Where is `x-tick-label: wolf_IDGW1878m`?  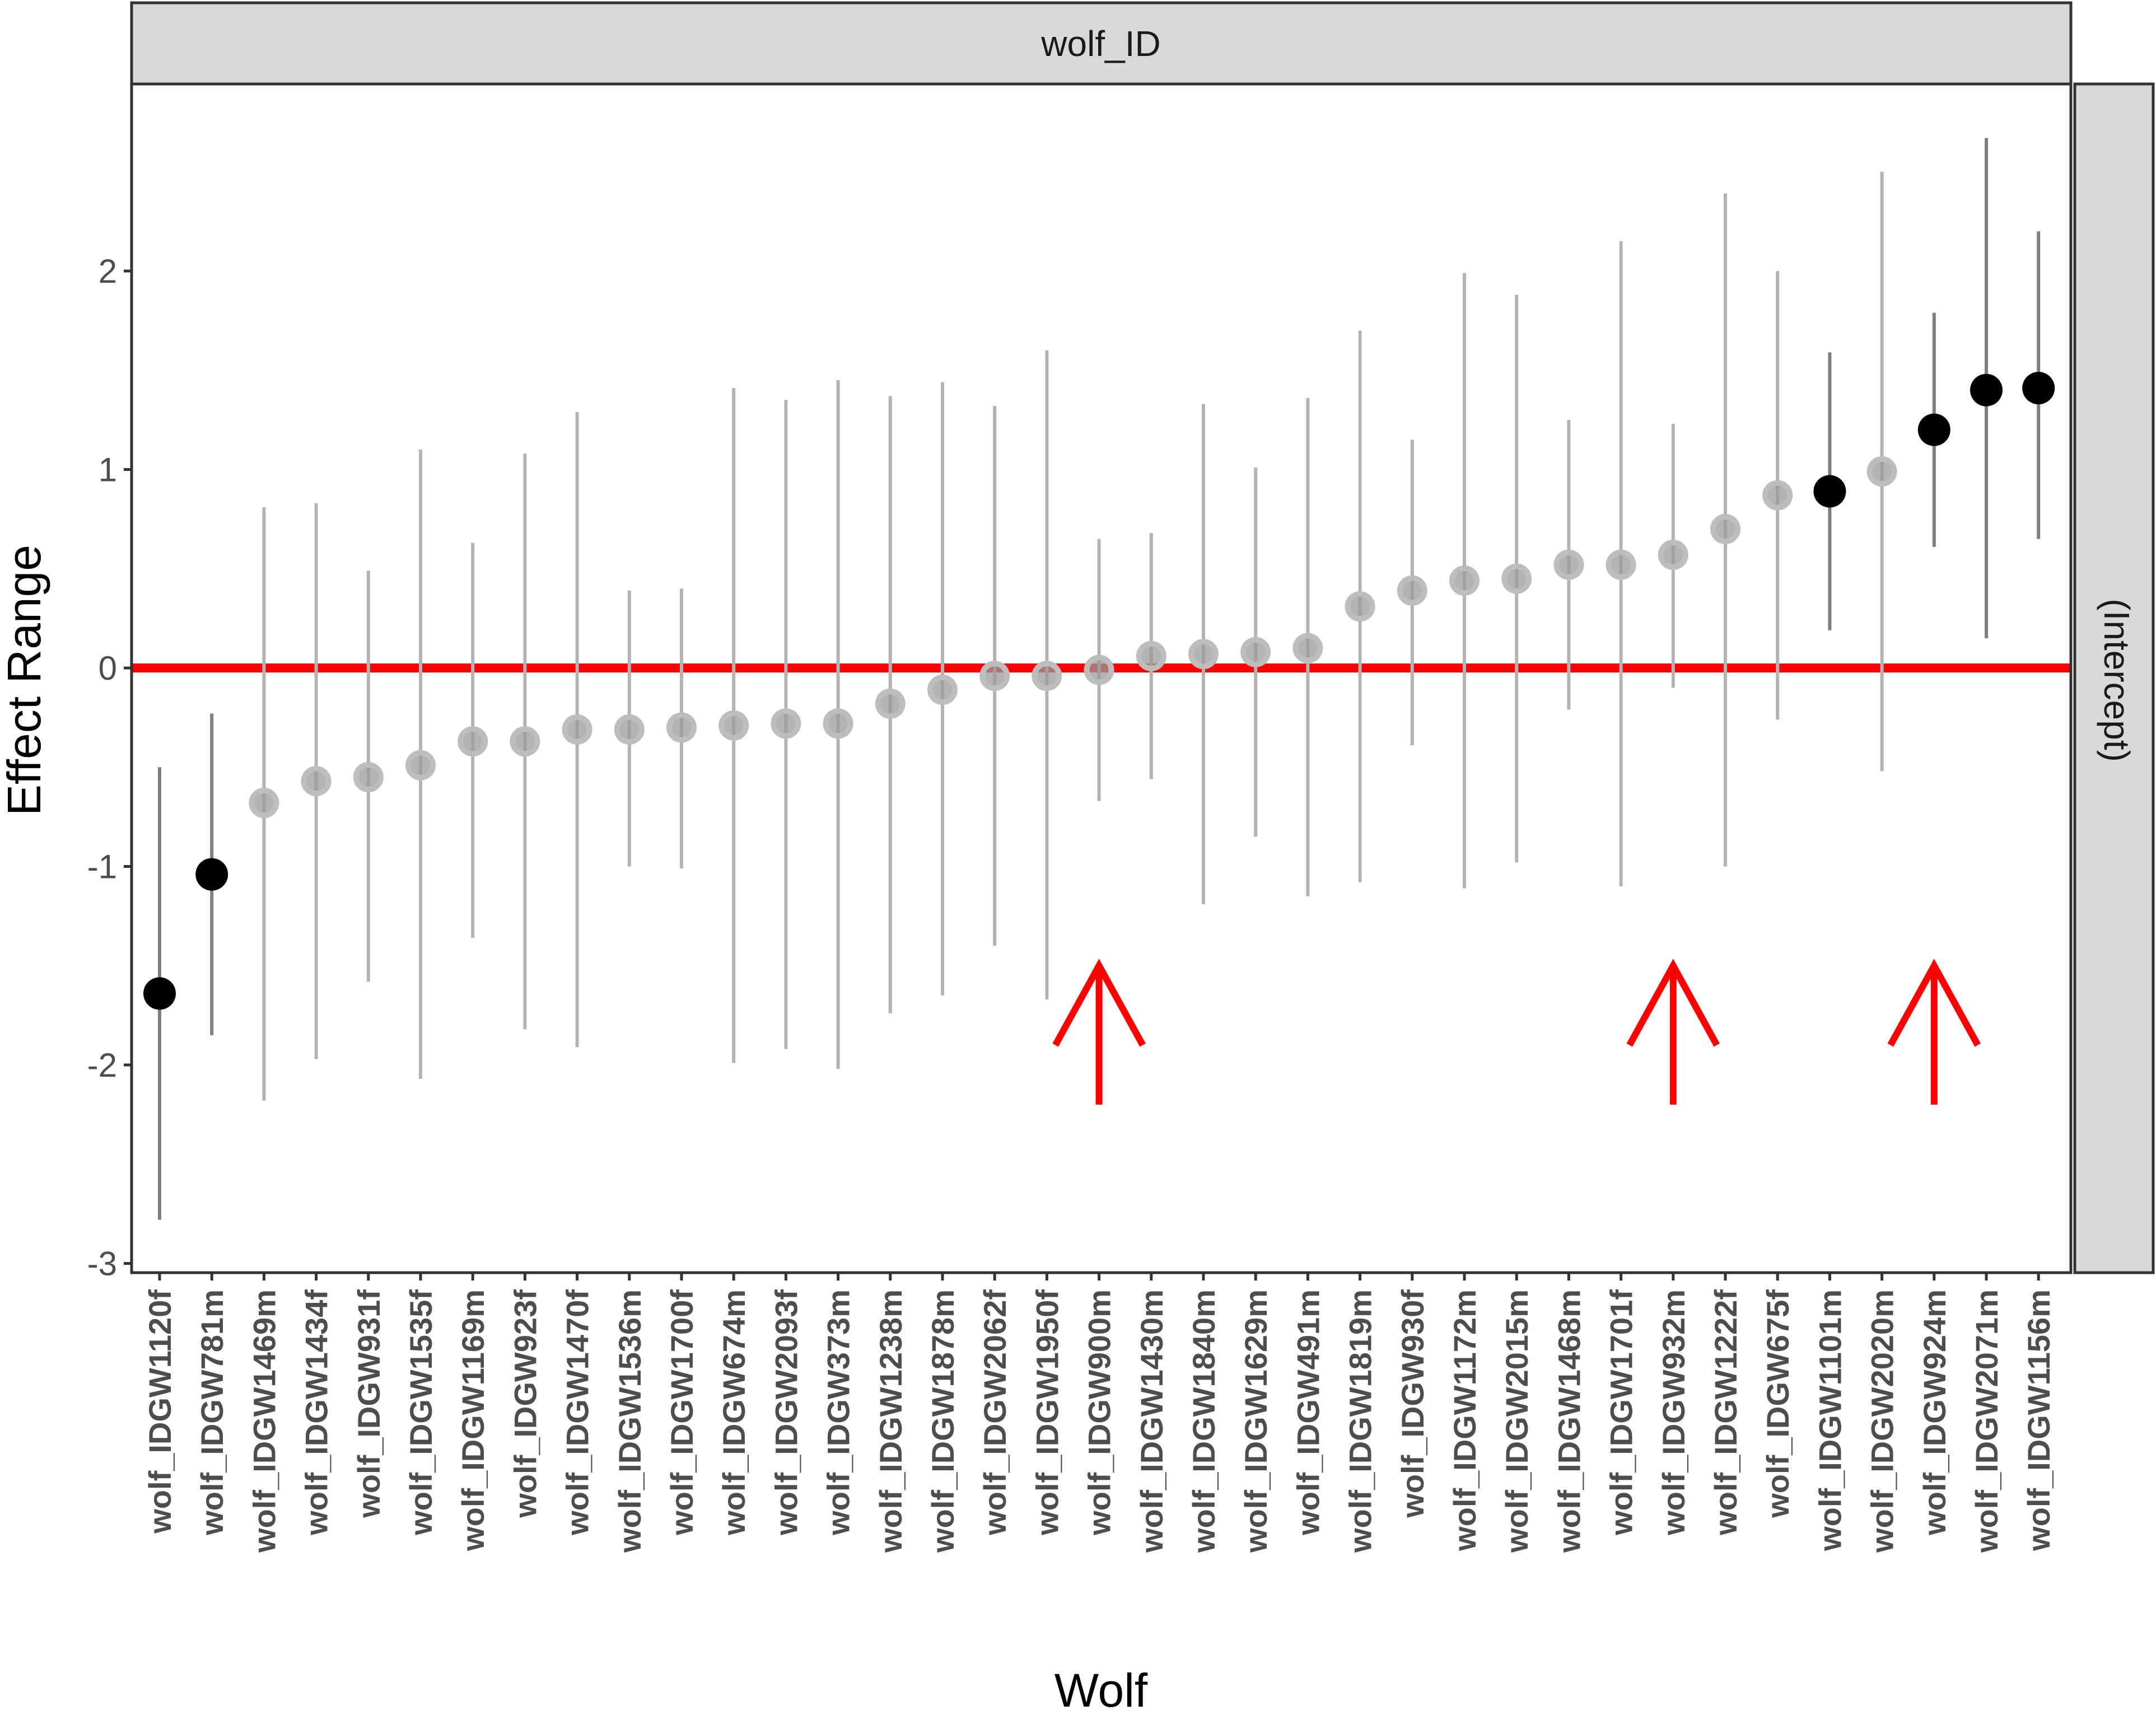
x-tick-label: wolf_IDGW1878m is located at coordinates (943, 1421).